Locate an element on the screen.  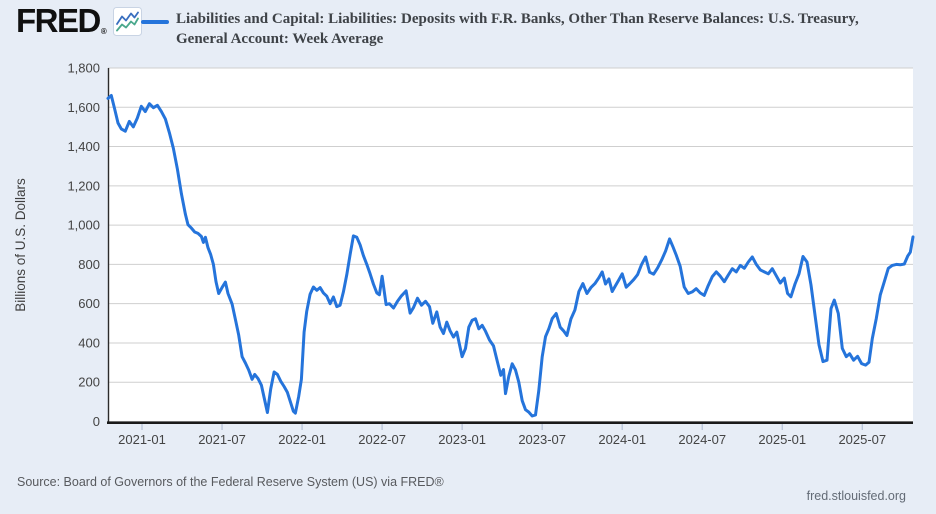
x-tick-label: 2025-07 is located at coordinates (862, 439).